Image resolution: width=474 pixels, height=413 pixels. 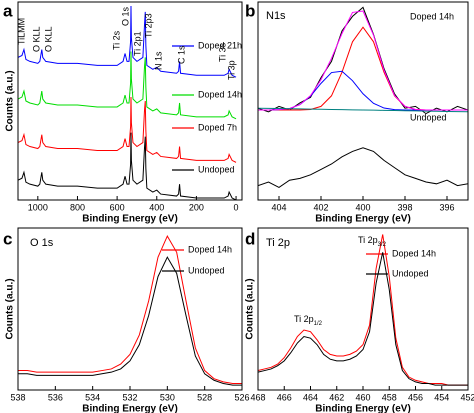 What do you see at coordinates (77, 207) in the screenshot?
I see `x-tick-label: 800` at bounding box center [77, 207].